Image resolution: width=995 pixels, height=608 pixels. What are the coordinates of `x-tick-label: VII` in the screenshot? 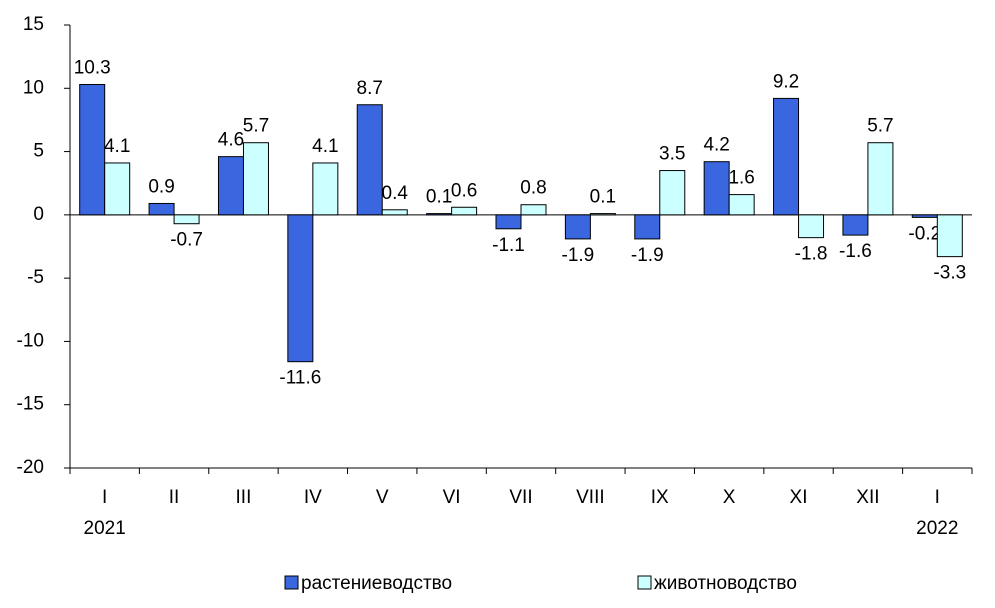 It's located at (520, 497).